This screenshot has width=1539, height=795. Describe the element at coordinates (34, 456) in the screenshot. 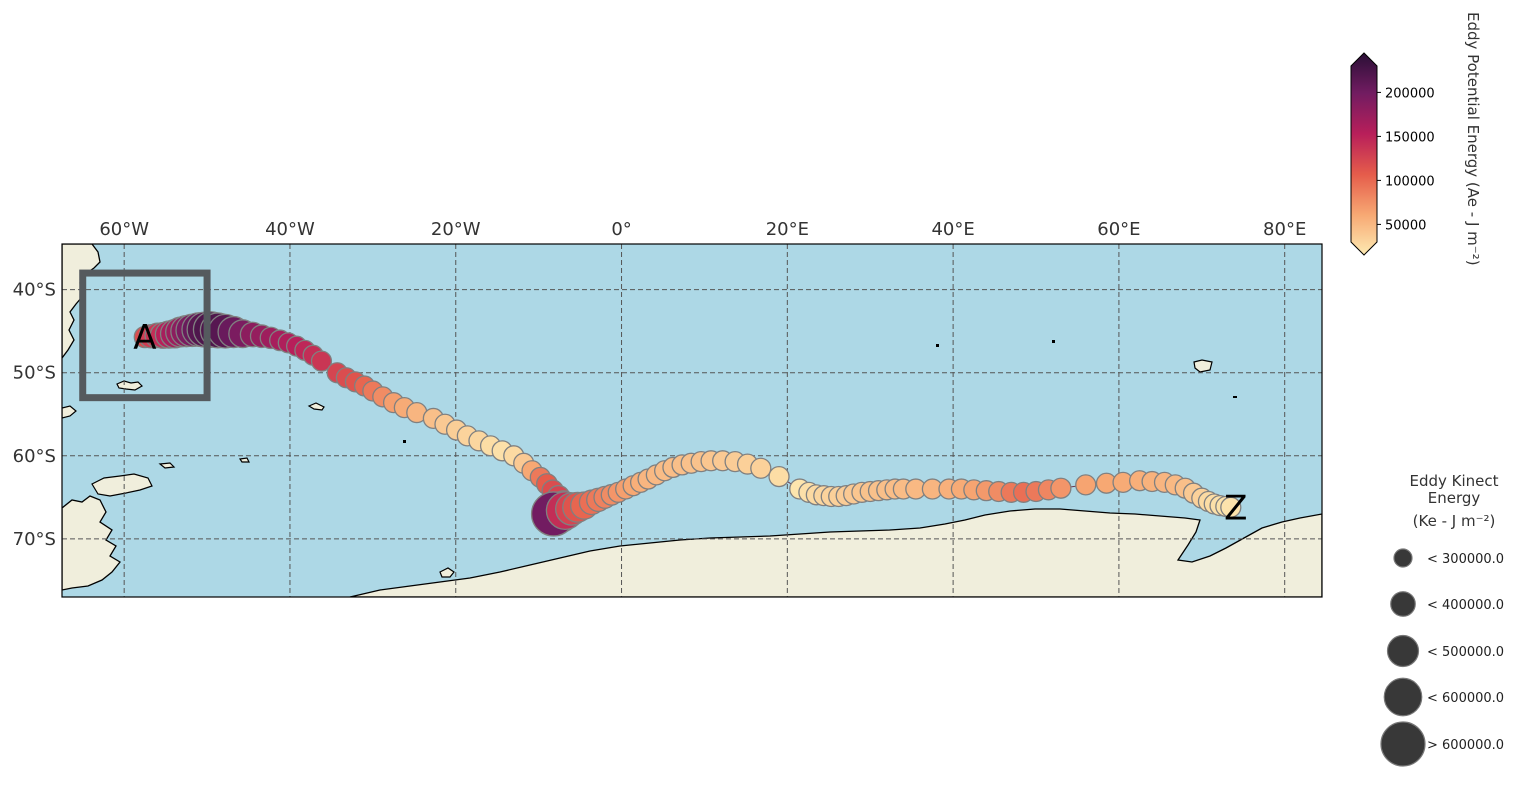

I see `lat-tick-label: 60°S` at that location.